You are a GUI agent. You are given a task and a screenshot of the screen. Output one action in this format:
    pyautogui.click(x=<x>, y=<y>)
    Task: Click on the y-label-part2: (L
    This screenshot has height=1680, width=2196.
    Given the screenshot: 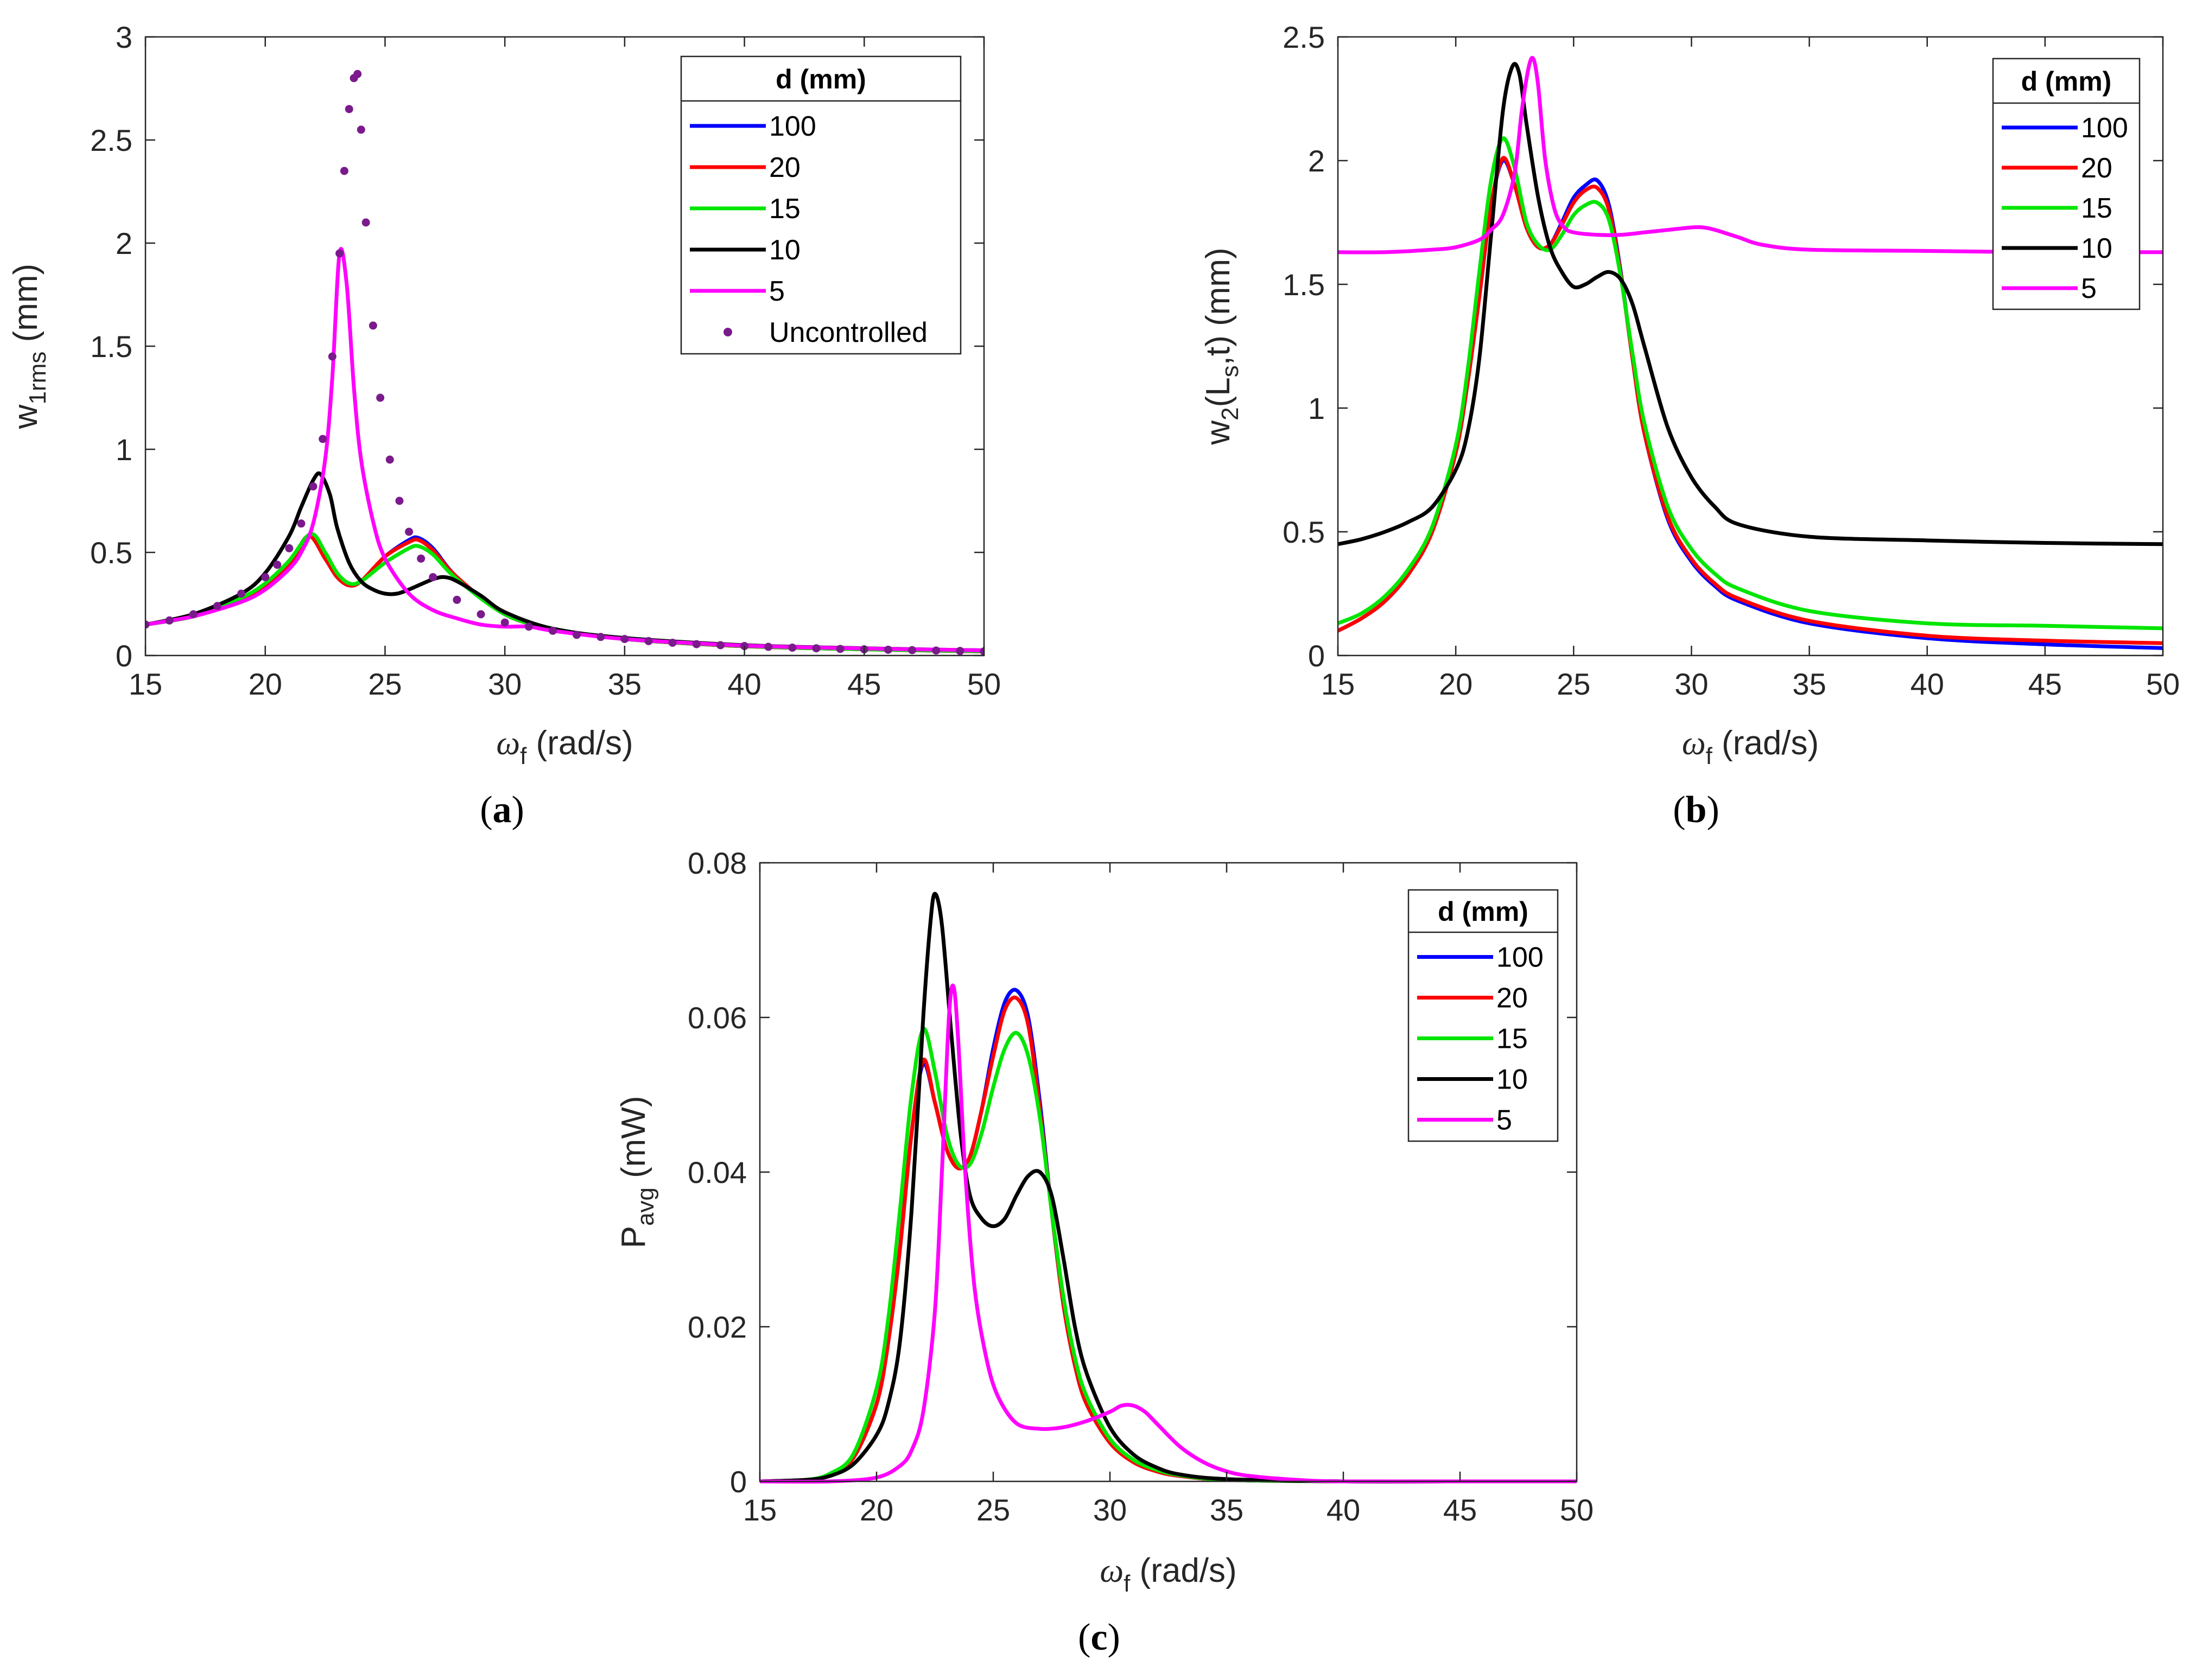 What is the action you would take?
    pyautogui.click(x=1218, y=392)
    